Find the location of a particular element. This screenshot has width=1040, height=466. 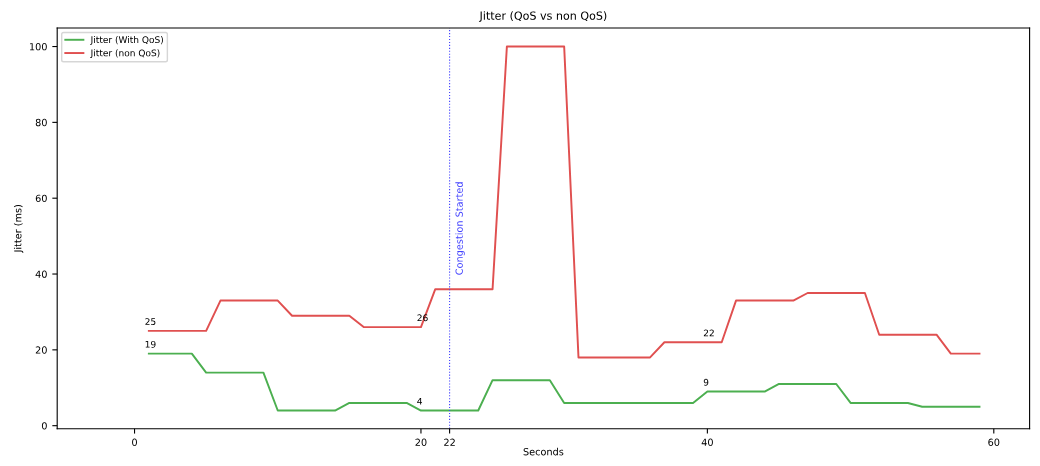

y-tick-label: 40 is located at coordinates (41, 274).